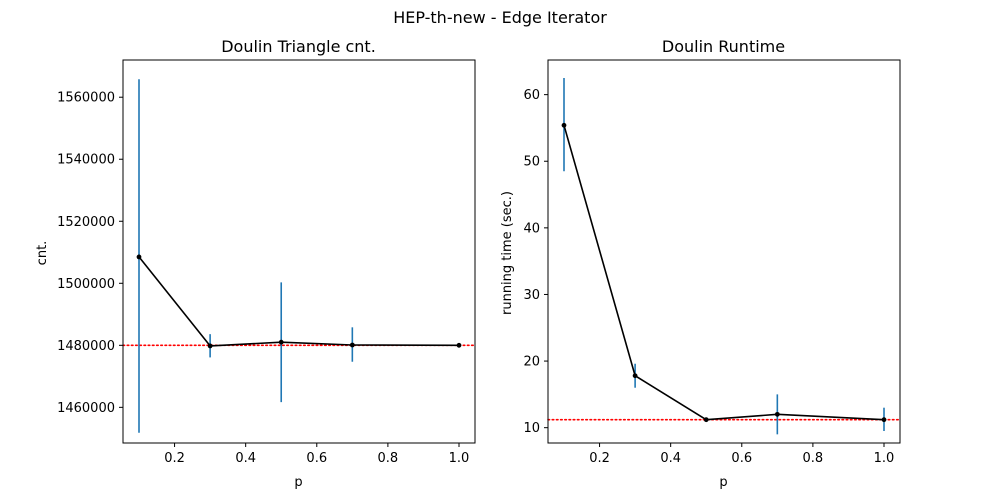 This screenshot has width=1000, height=504. Describe the element at coordinates (531, 362) in the screenshot. I see `y-tick-label: 20` at that location.